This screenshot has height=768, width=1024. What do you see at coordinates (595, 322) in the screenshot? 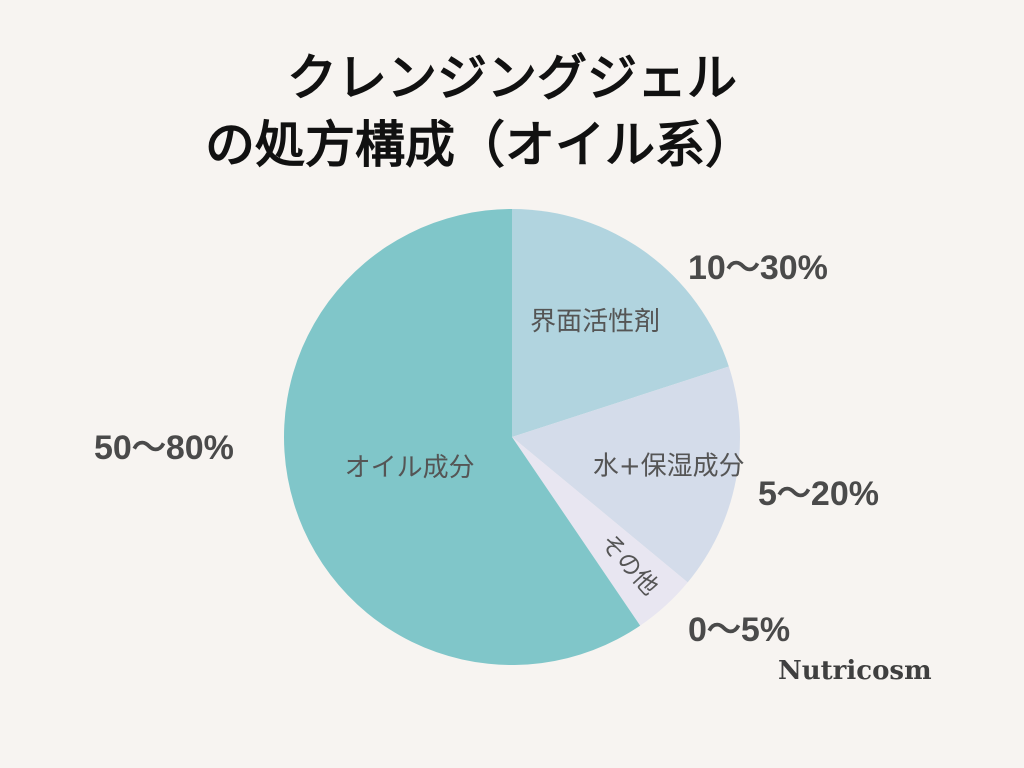
I see `slice-label: 界面活性剤` at bounding box center [595, 322].